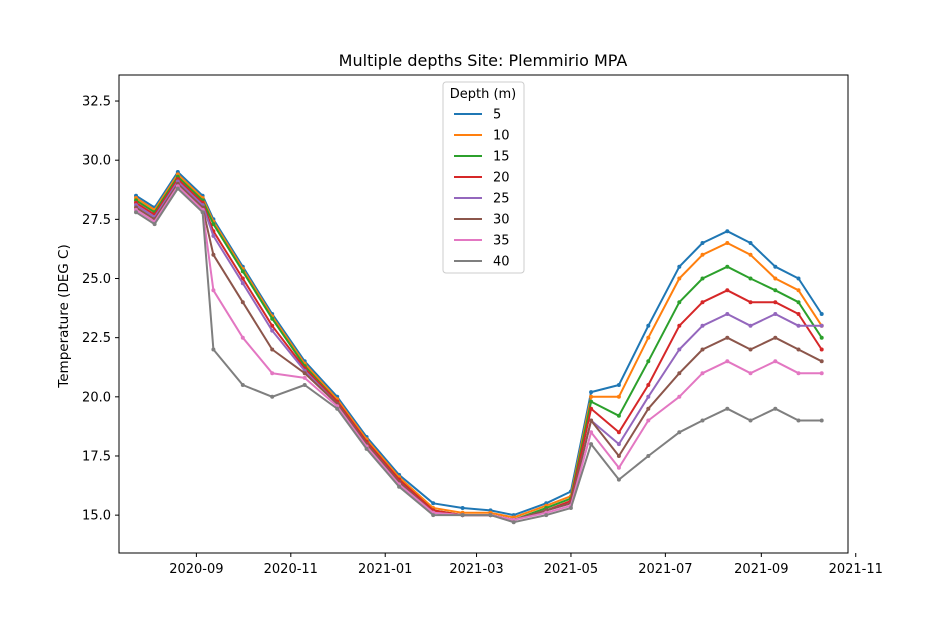  I want to click on legend-label-35: 35, so click(501, 241).